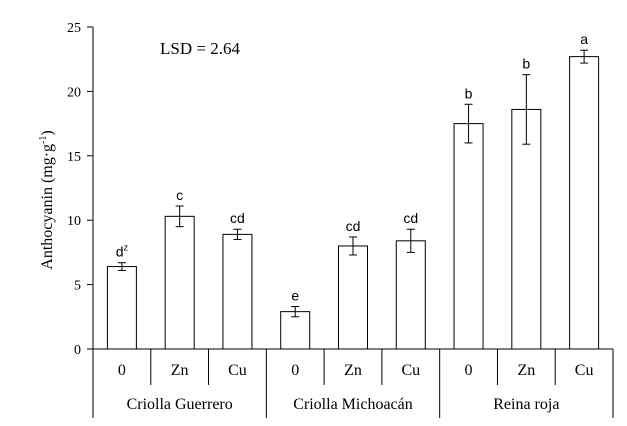 This screenshot has height=426, width=627. What do you see at coordinates (180, 404) in the screenshot?
I see `x-group-label: Criolla Guerrero` at bounding box center [180, 404].